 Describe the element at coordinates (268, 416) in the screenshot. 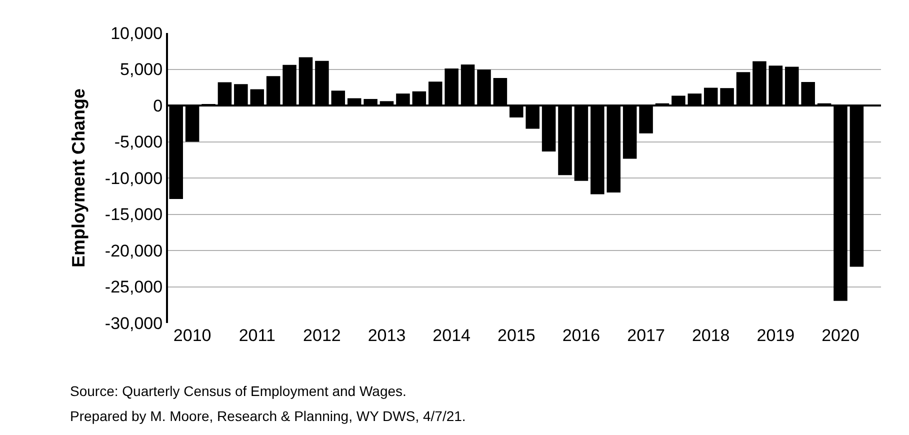

I see `text: Prepared by M. Moore, Research & Planning, WY DWS, 4/7/21.` at that location.